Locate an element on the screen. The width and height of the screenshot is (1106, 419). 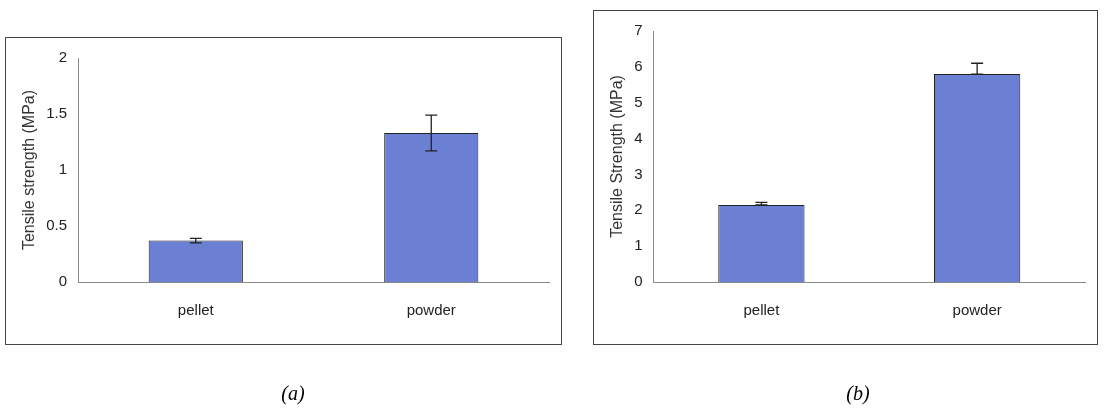
y-axis-title: Tensile strength (MPa) is located at coordinates (29, 170).